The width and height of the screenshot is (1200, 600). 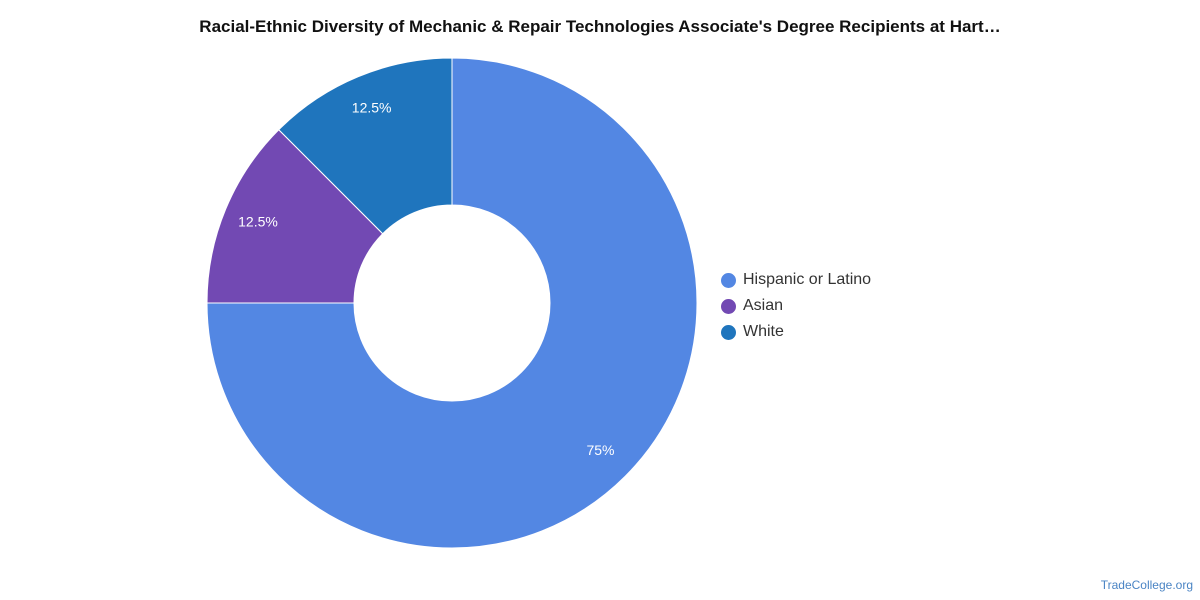 What do you see at coordinates (807, 279) in the screenshot?
I see `legend-label: Hispanic or Latino` at bounding box center [807, 279].